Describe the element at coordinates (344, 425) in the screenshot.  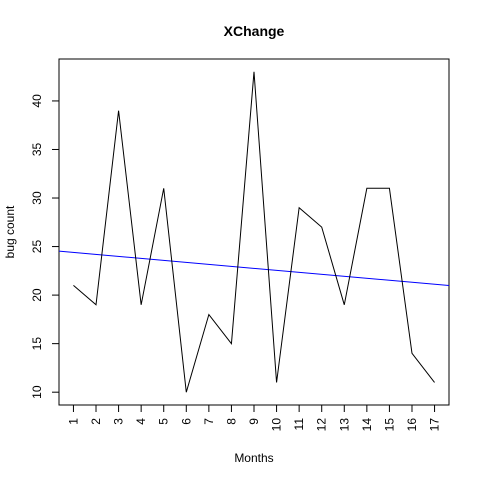
I see `x-tick-label: 13` at that location.